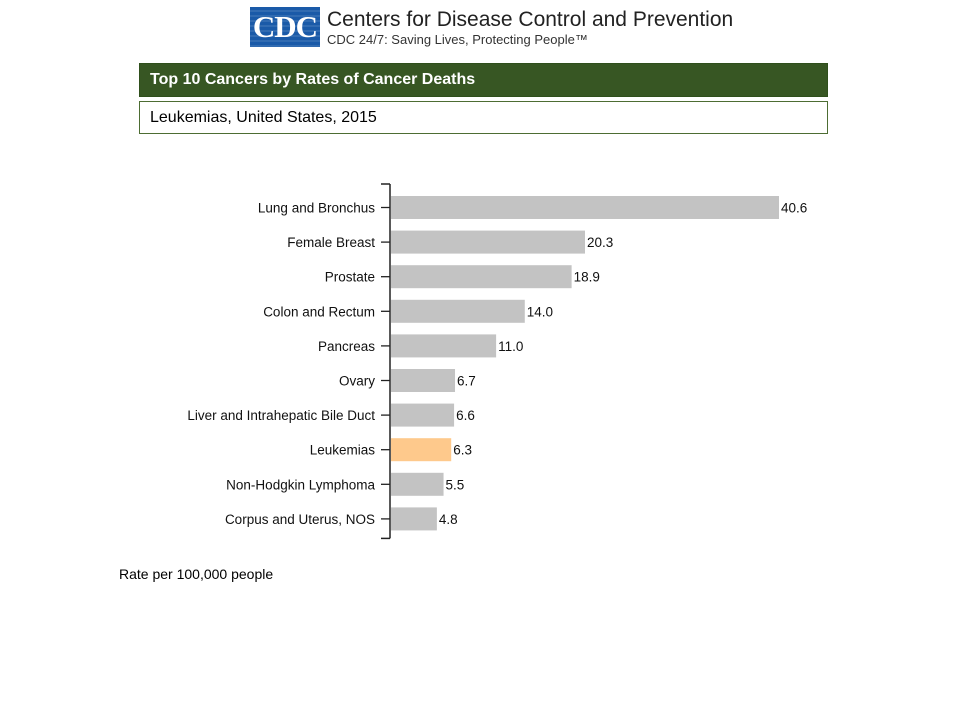 This screenshot has width=960, height=720. What do you see at coordinates (483, 80) in the screenshot?
I see `chart-title-bar: Top 10 Cancers by Rates of Cancer Deaths` at bounding box center [483, 80].